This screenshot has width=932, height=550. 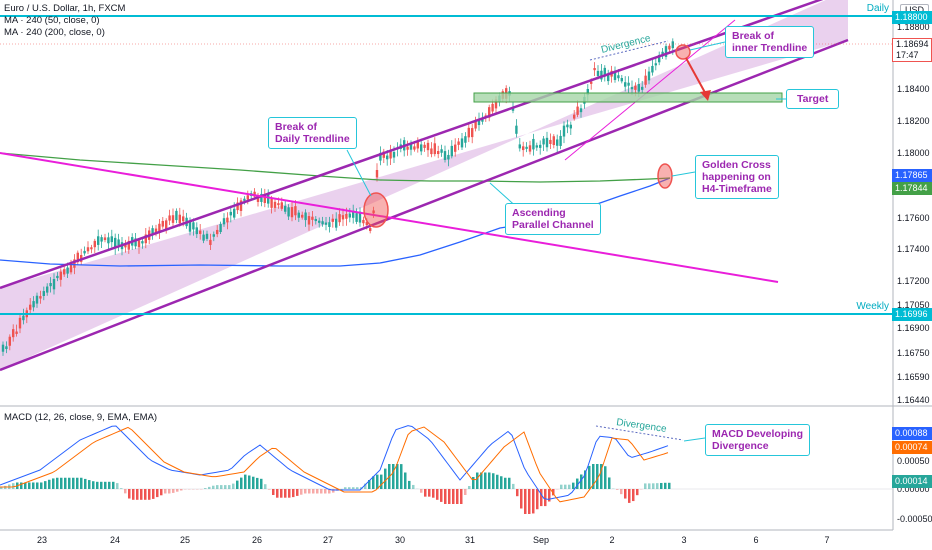 What do you see at coordinates (913, 489) in the screenshot?
I see `macd-tick-label: 0.00000` at bounding box center [913, 489].